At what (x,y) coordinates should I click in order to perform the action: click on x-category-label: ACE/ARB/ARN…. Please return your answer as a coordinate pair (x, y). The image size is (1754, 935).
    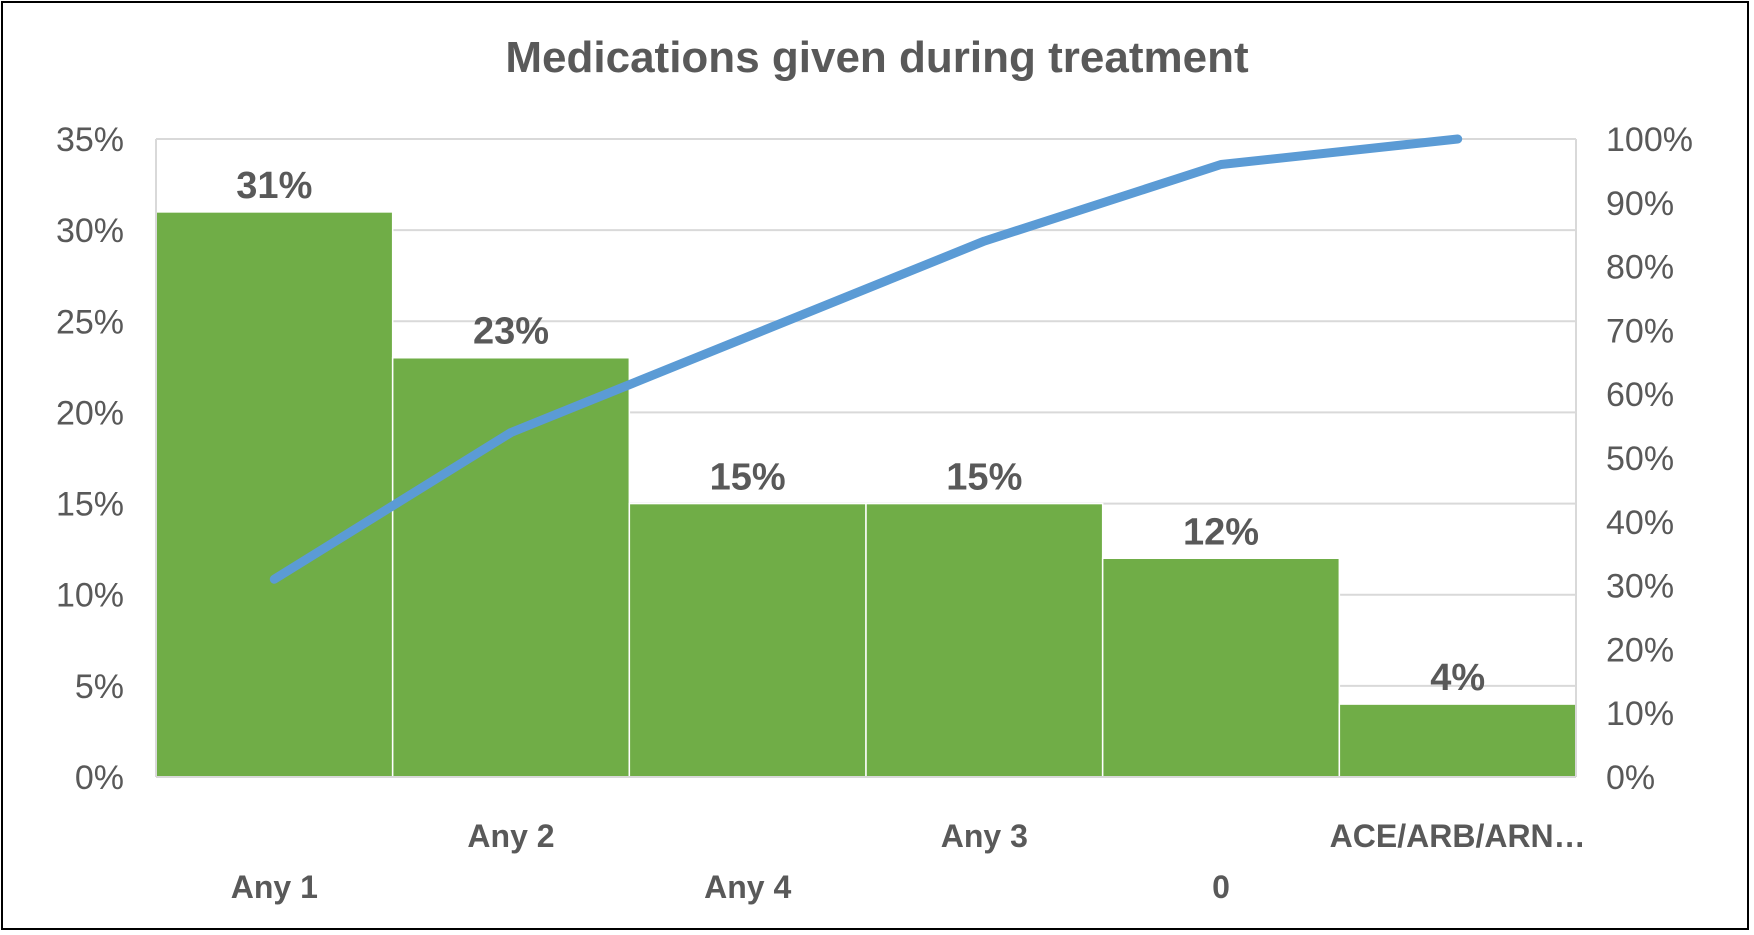
    Looking at the image, I should click on (1458, 836).